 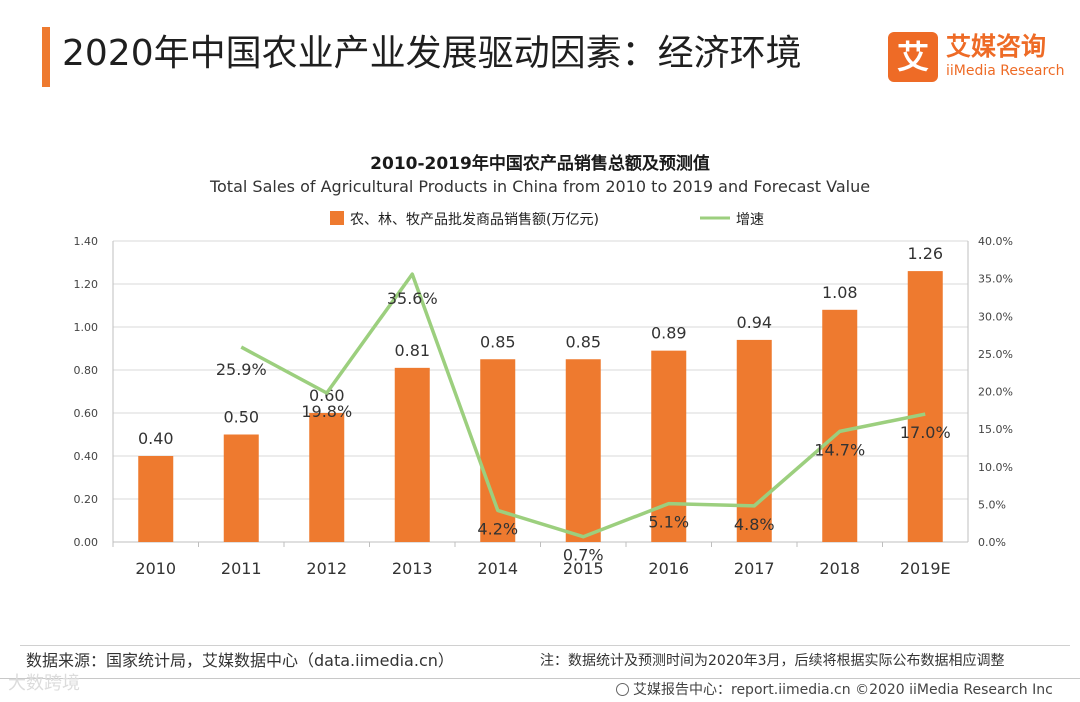 I want to click on y-right-tick-label: 35.0%, so click(x=995, y=279).